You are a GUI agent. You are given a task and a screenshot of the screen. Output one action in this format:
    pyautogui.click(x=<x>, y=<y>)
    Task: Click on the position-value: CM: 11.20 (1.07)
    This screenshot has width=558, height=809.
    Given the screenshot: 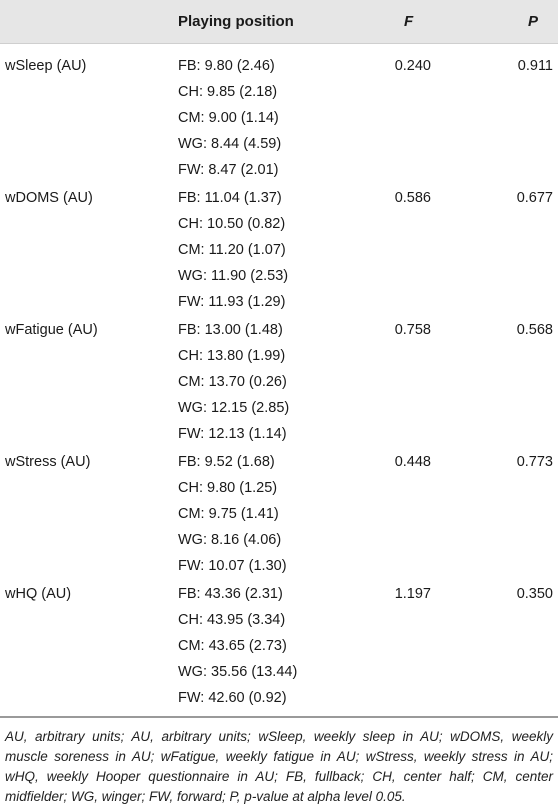 What is the action you would take?
    pyautogui.click(x=232, y=250)
    